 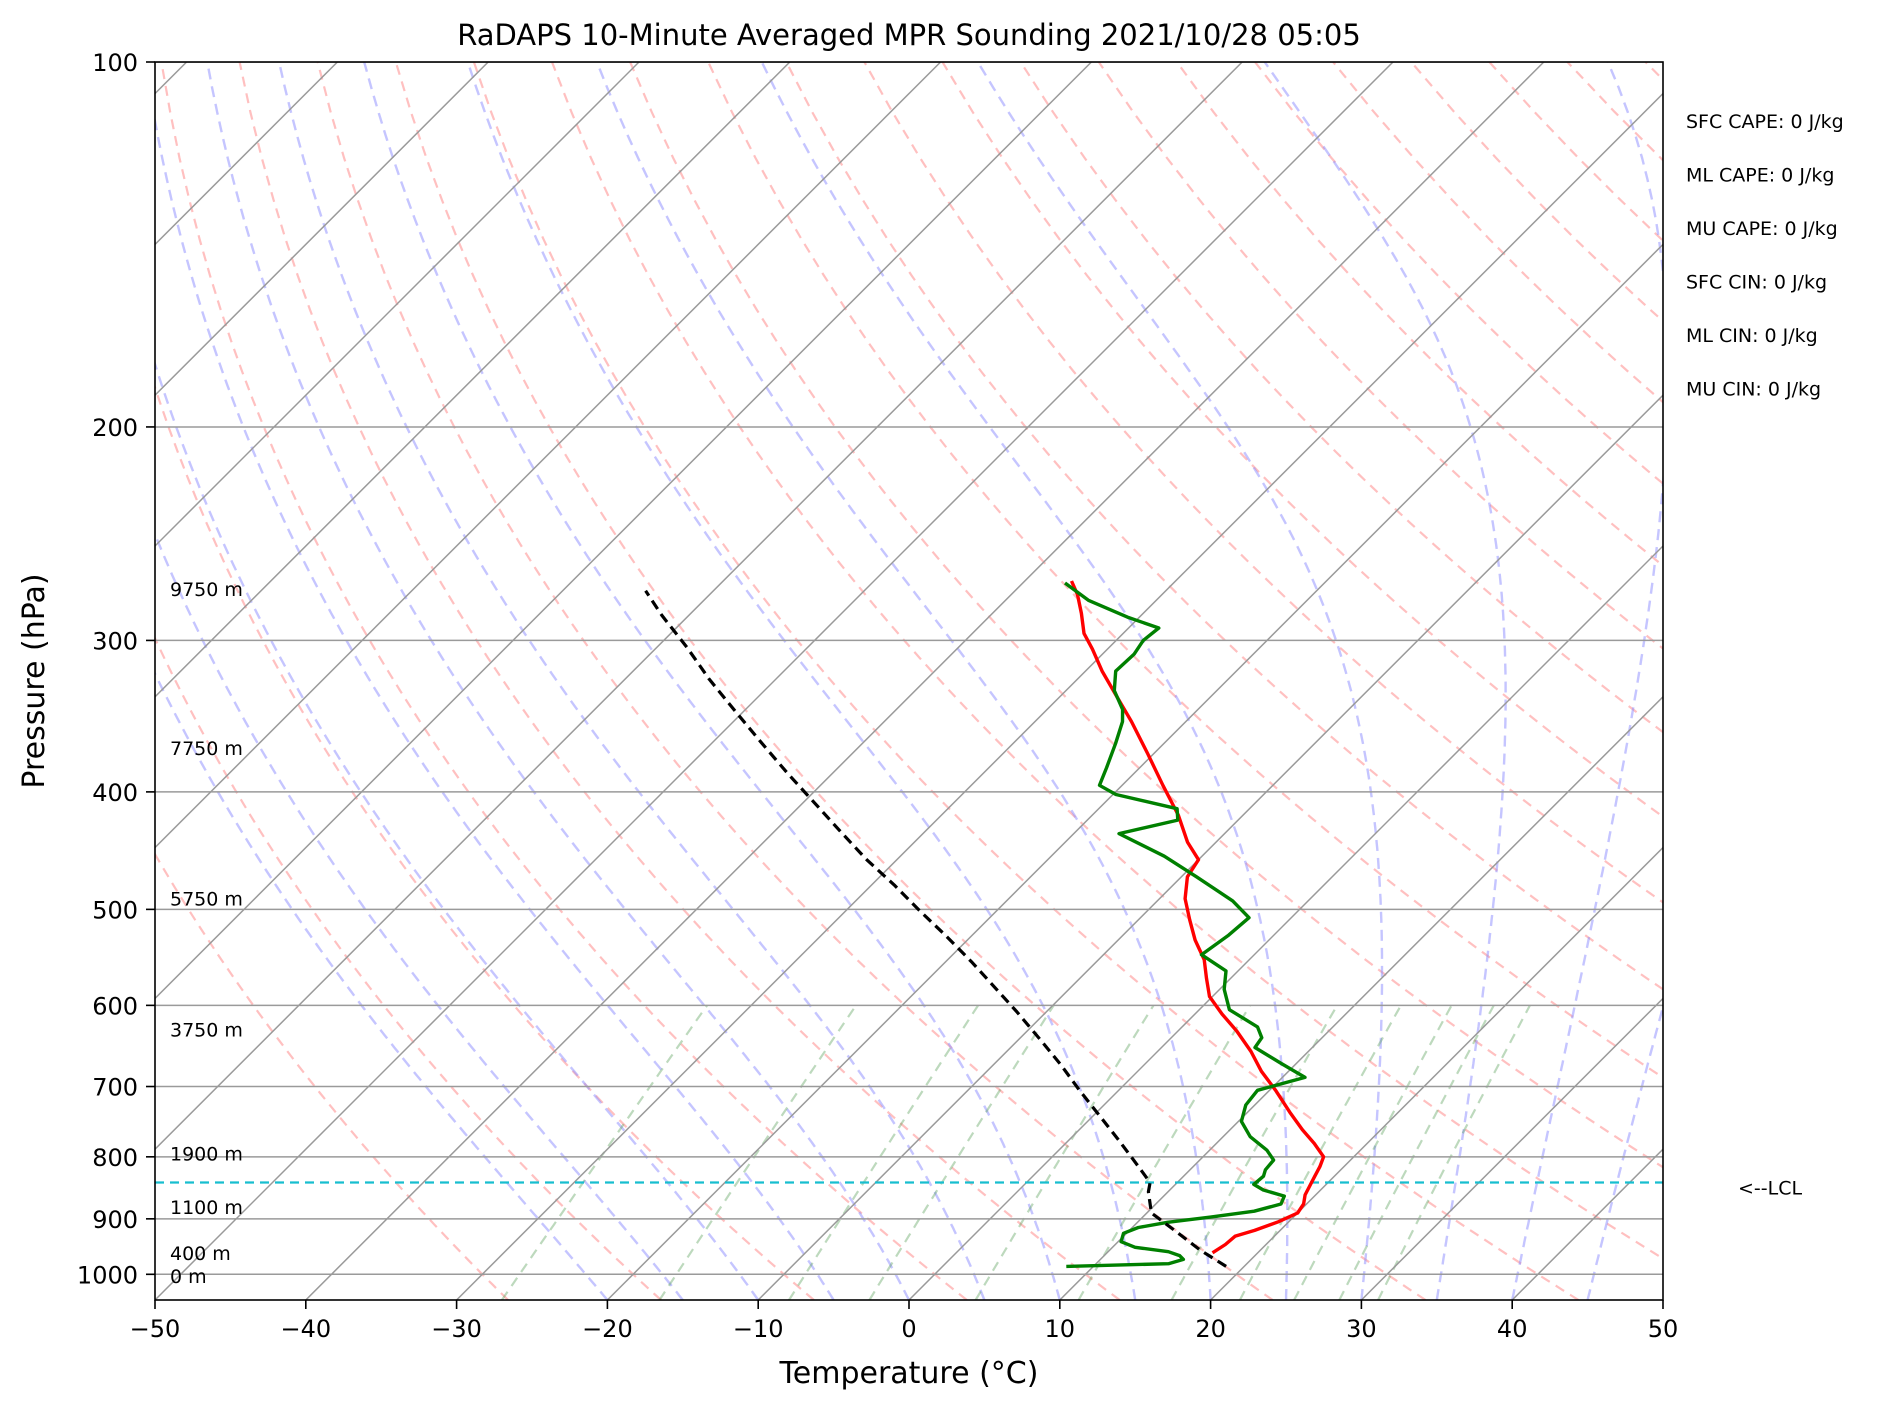 What do you see at coordinates (607, 1329) in the screenshot?
I see `x-tick-label: −20` at bounding box center [607, 1329].